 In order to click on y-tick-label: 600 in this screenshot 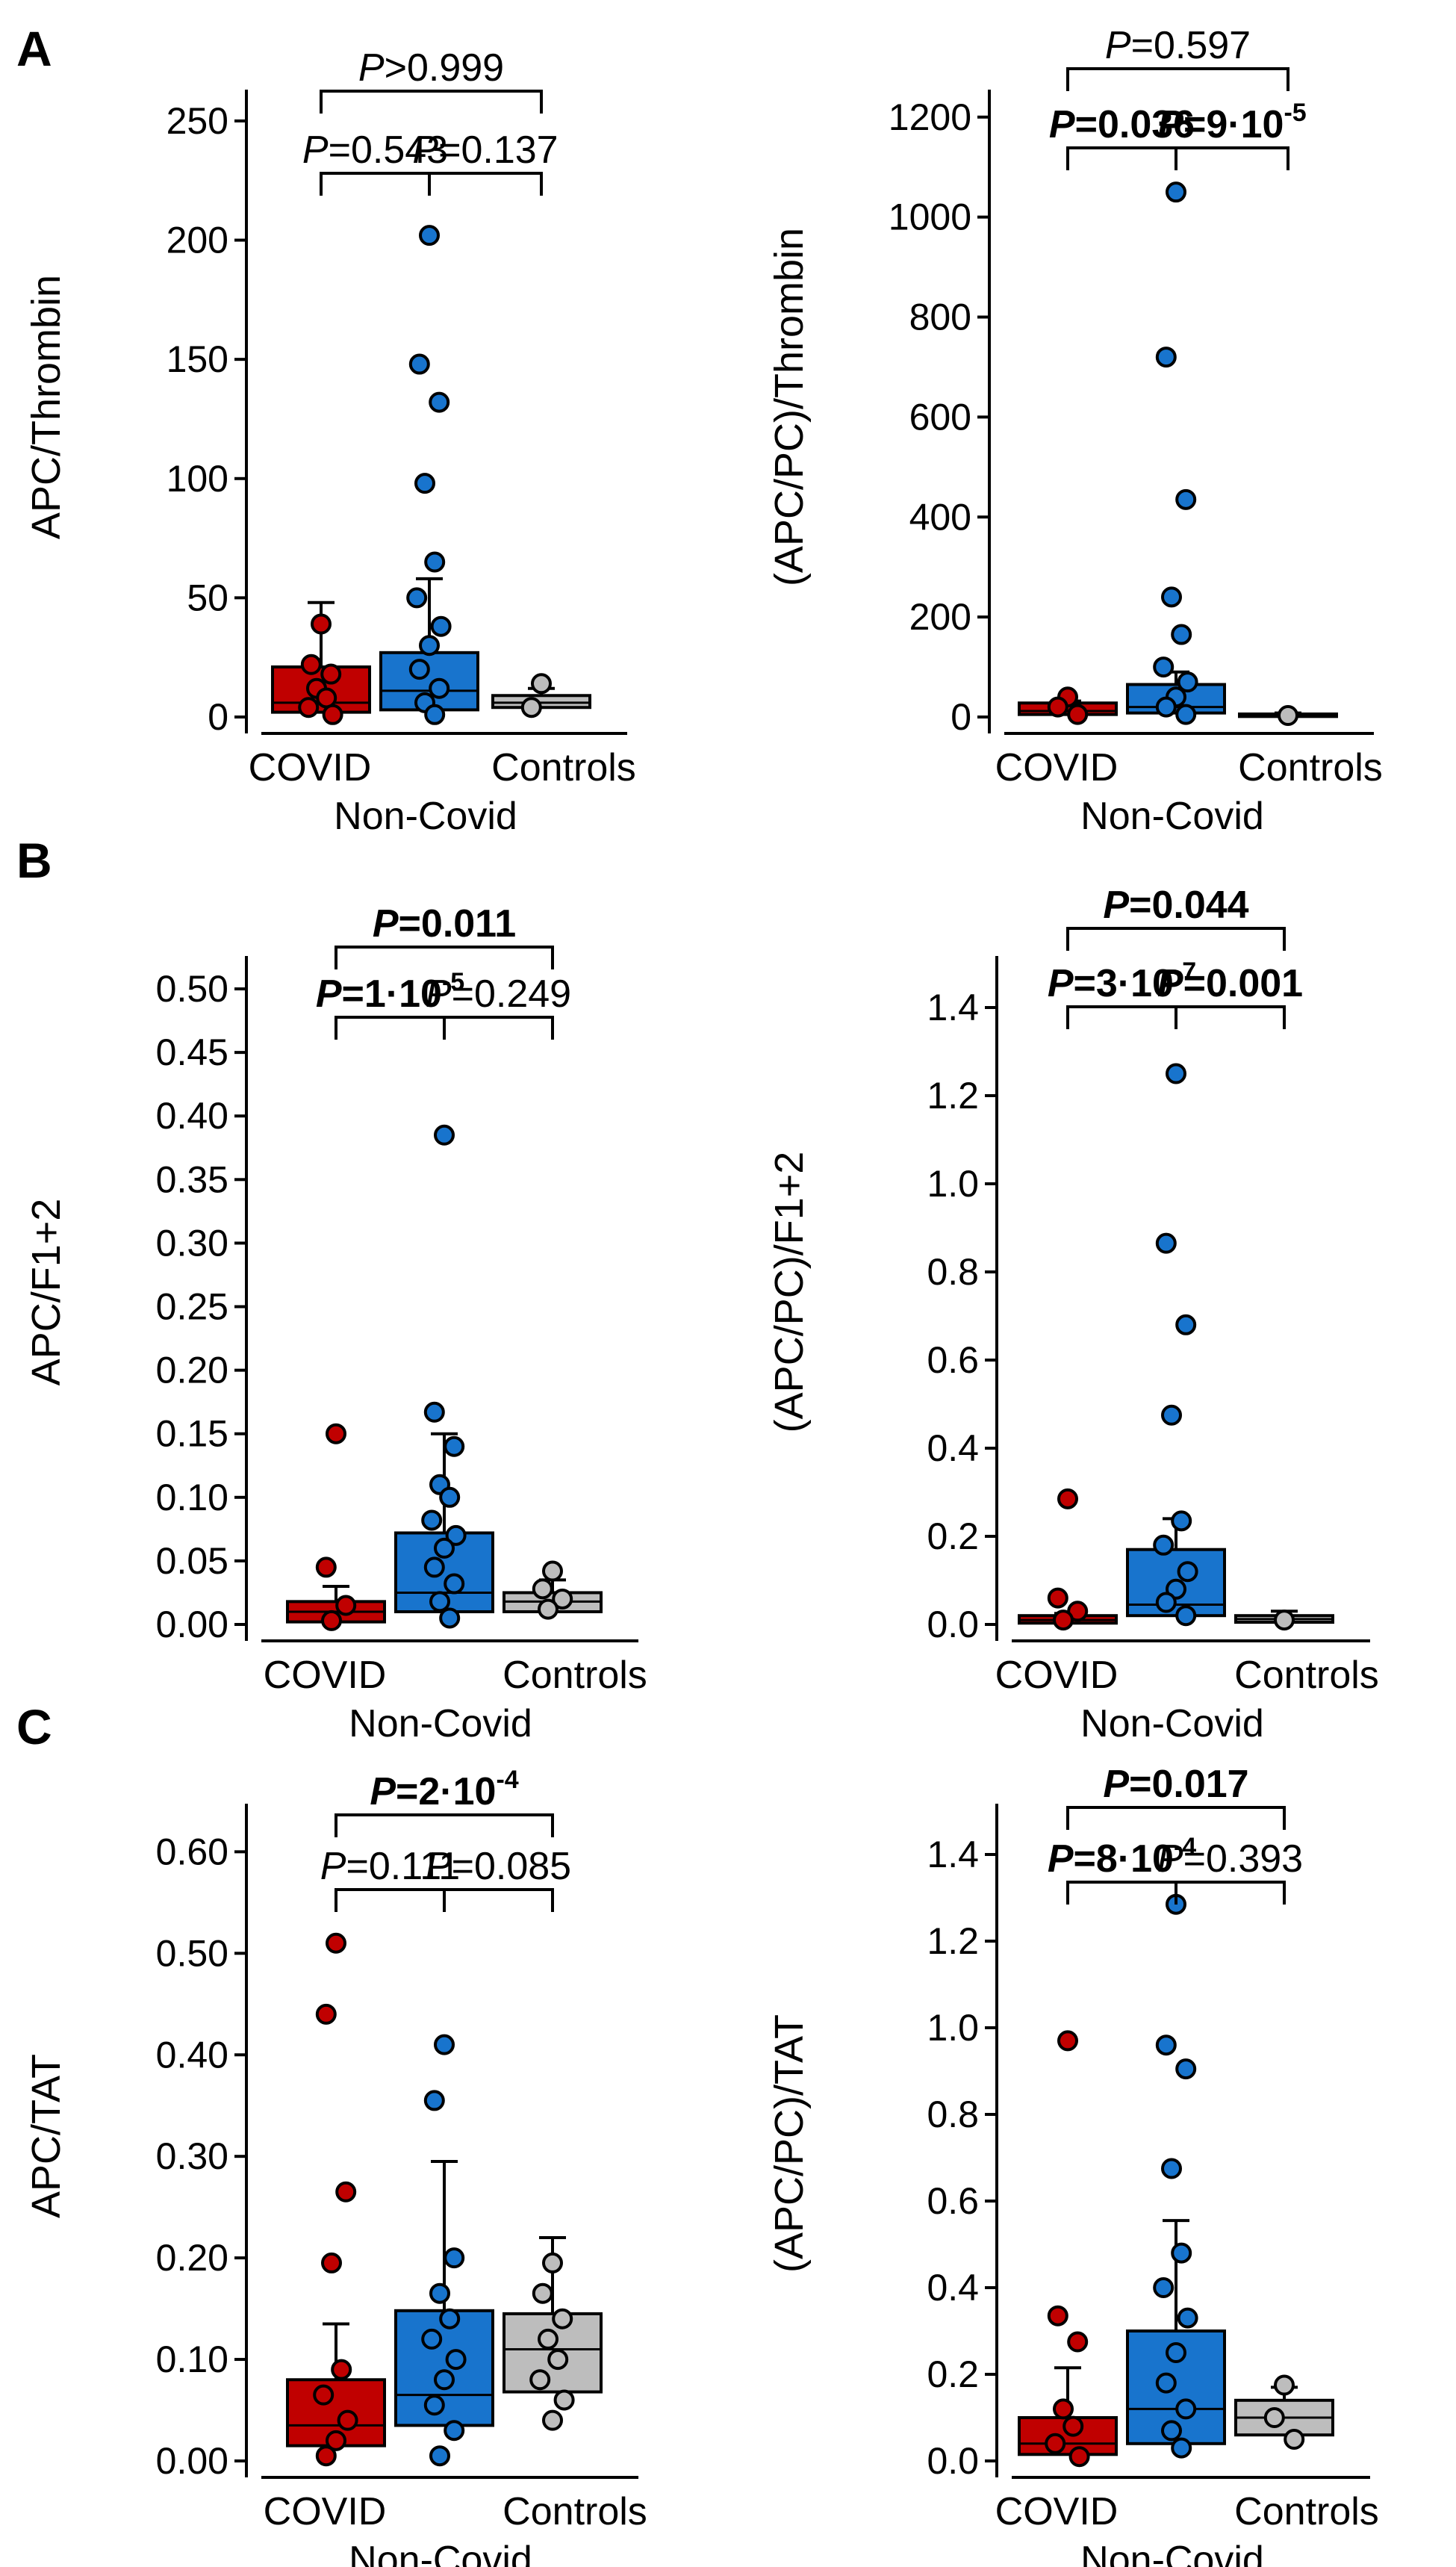, I will do `click(940, 417)`.